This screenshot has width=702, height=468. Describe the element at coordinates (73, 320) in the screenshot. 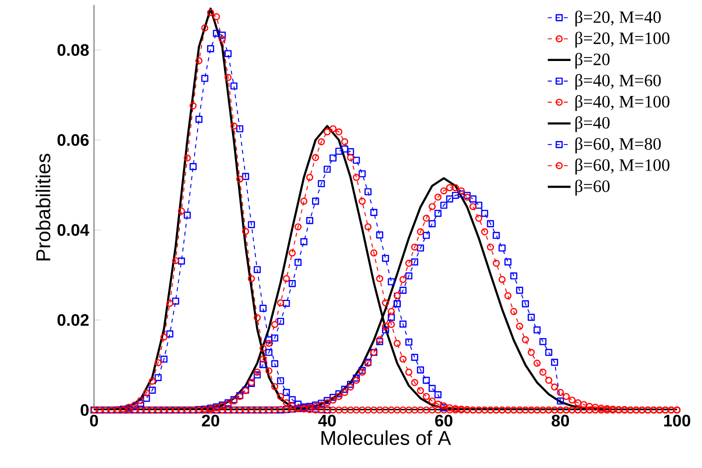

I see `y-tick-label: 0.02` at that location.